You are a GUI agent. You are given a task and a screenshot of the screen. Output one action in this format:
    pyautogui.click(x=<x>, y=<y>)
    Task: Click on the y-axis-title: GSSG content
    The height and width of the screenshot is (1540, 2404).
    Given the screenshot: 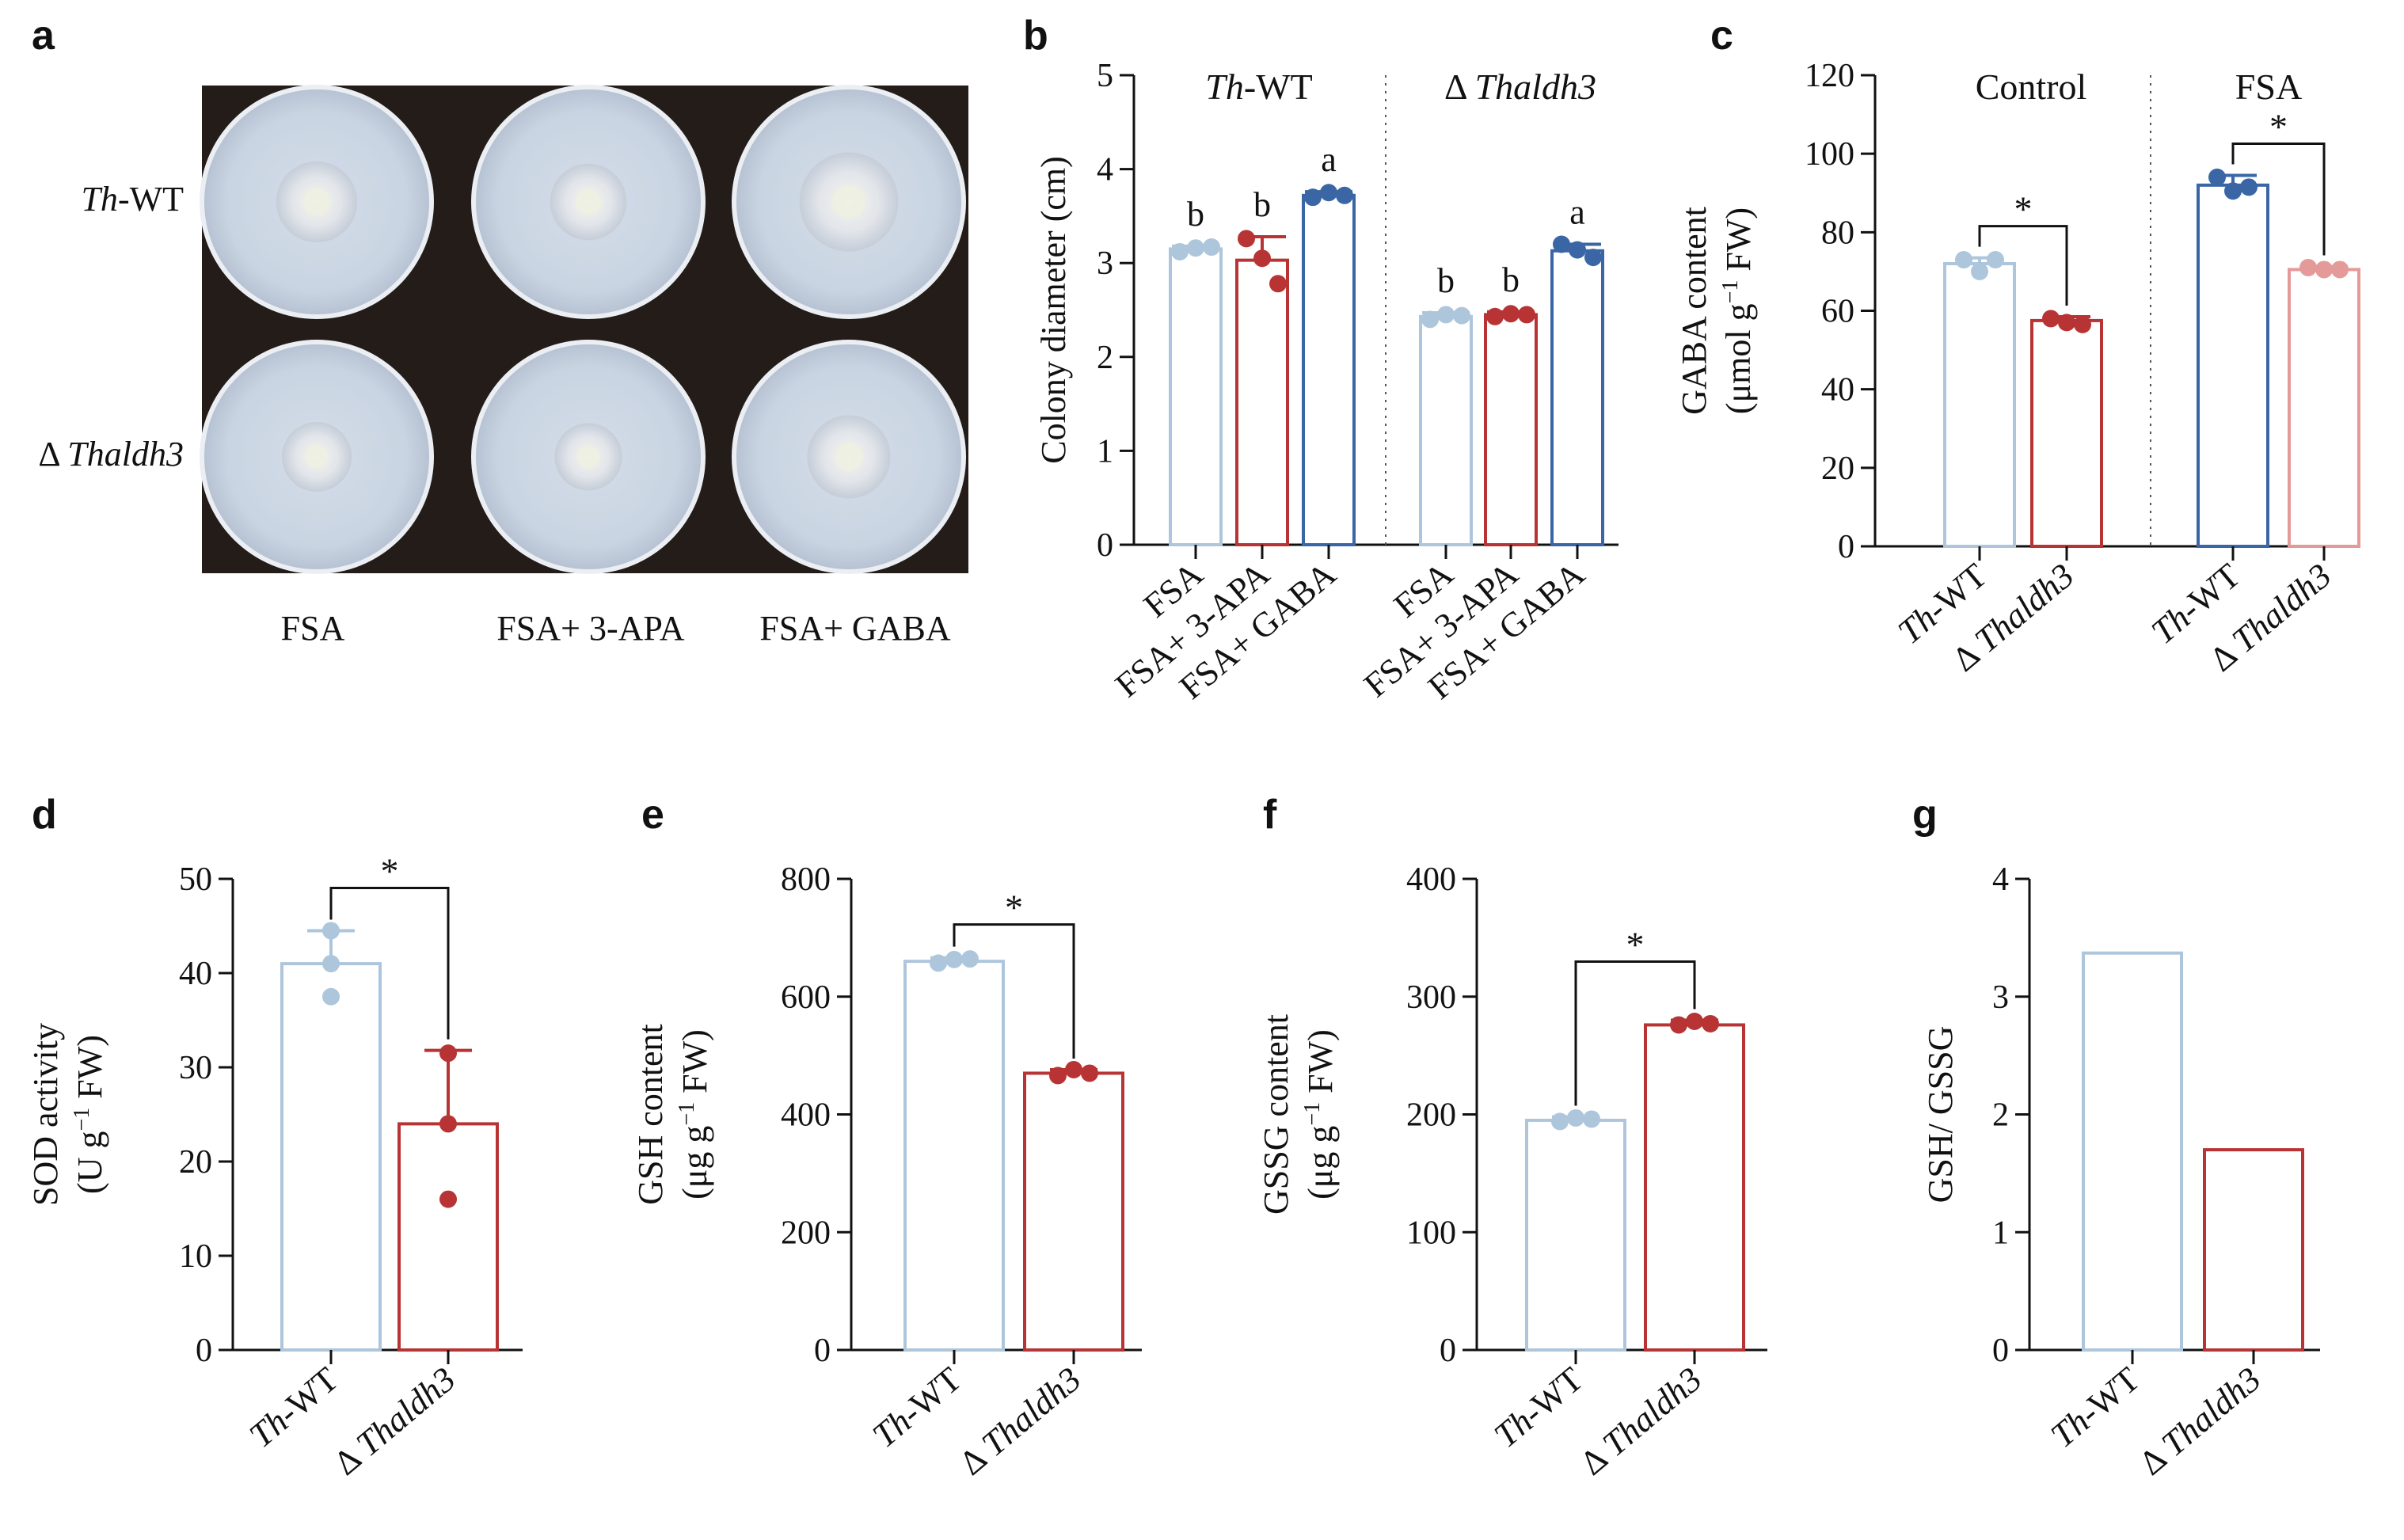 What is the action you would take?
    pyautogui.click(x=1276, y=1114)
    